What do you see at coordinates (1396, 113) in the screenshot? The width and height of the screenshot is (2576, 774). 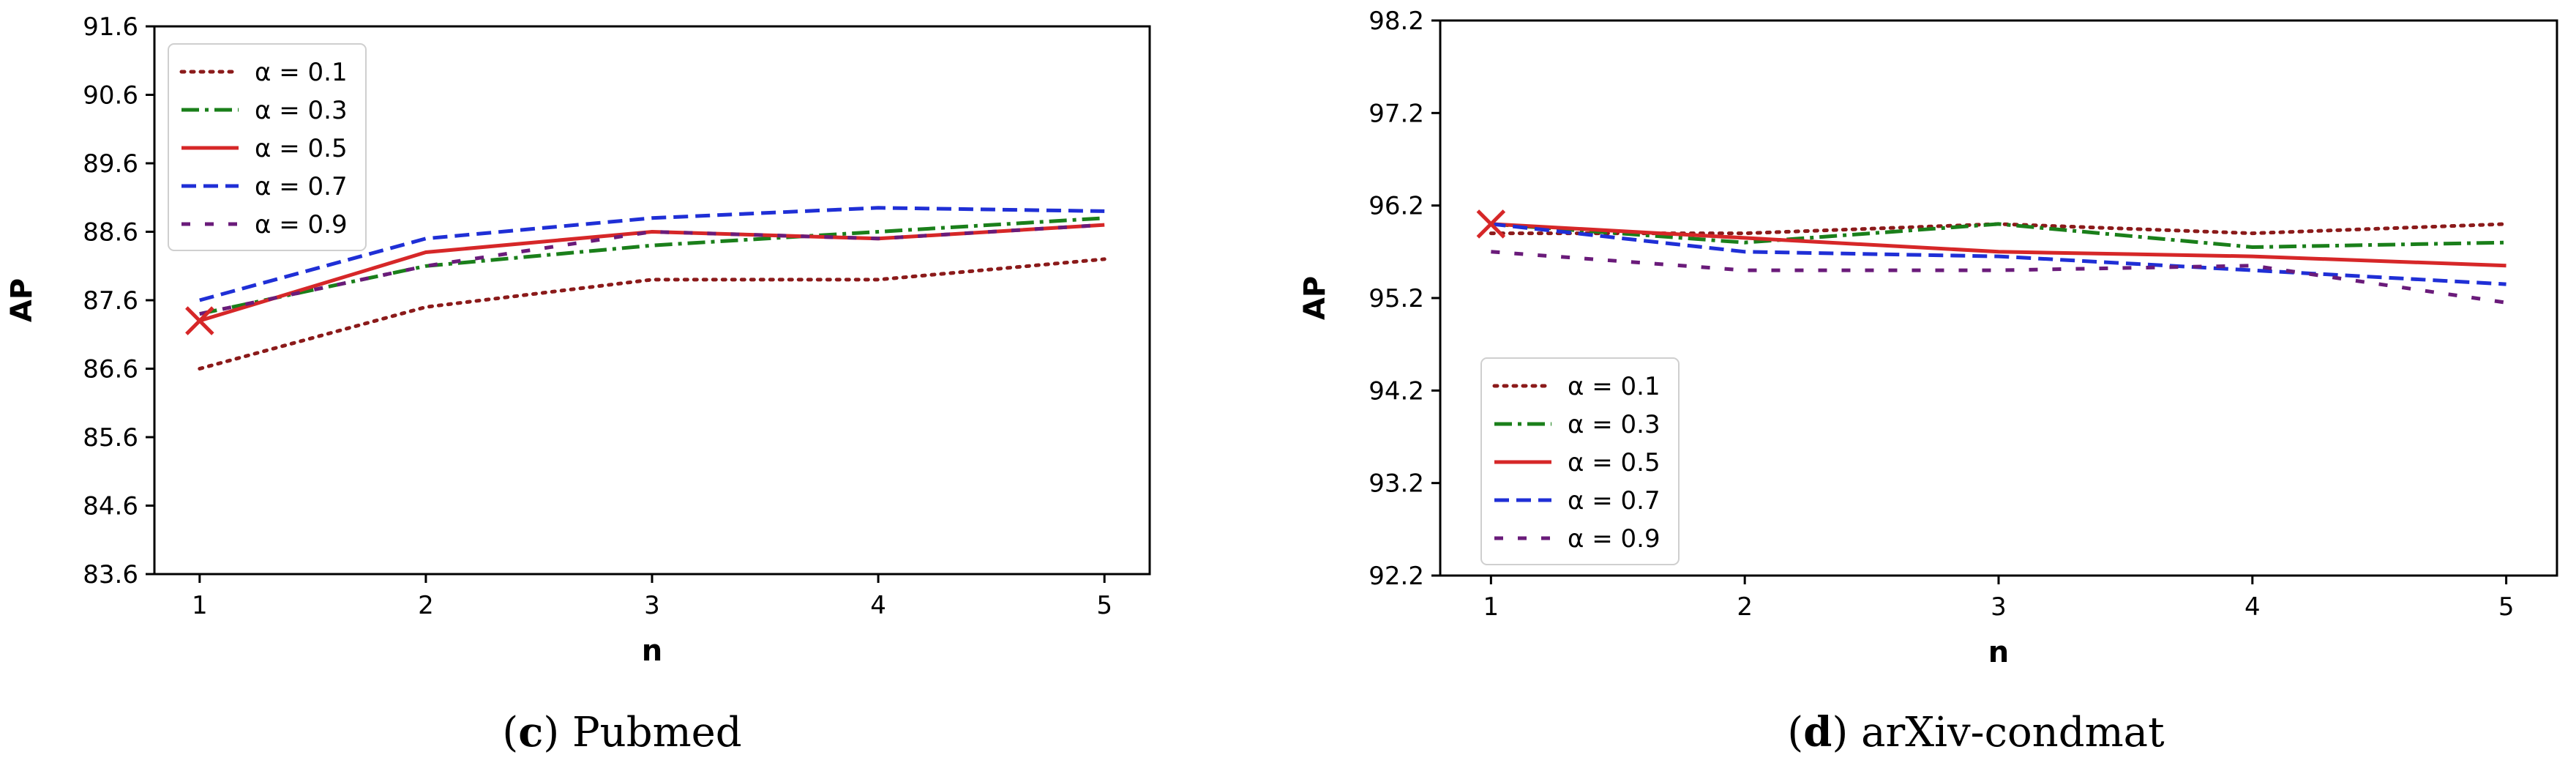 I see `y-tick-label: 97.2` at bounding box center [1396, 113].